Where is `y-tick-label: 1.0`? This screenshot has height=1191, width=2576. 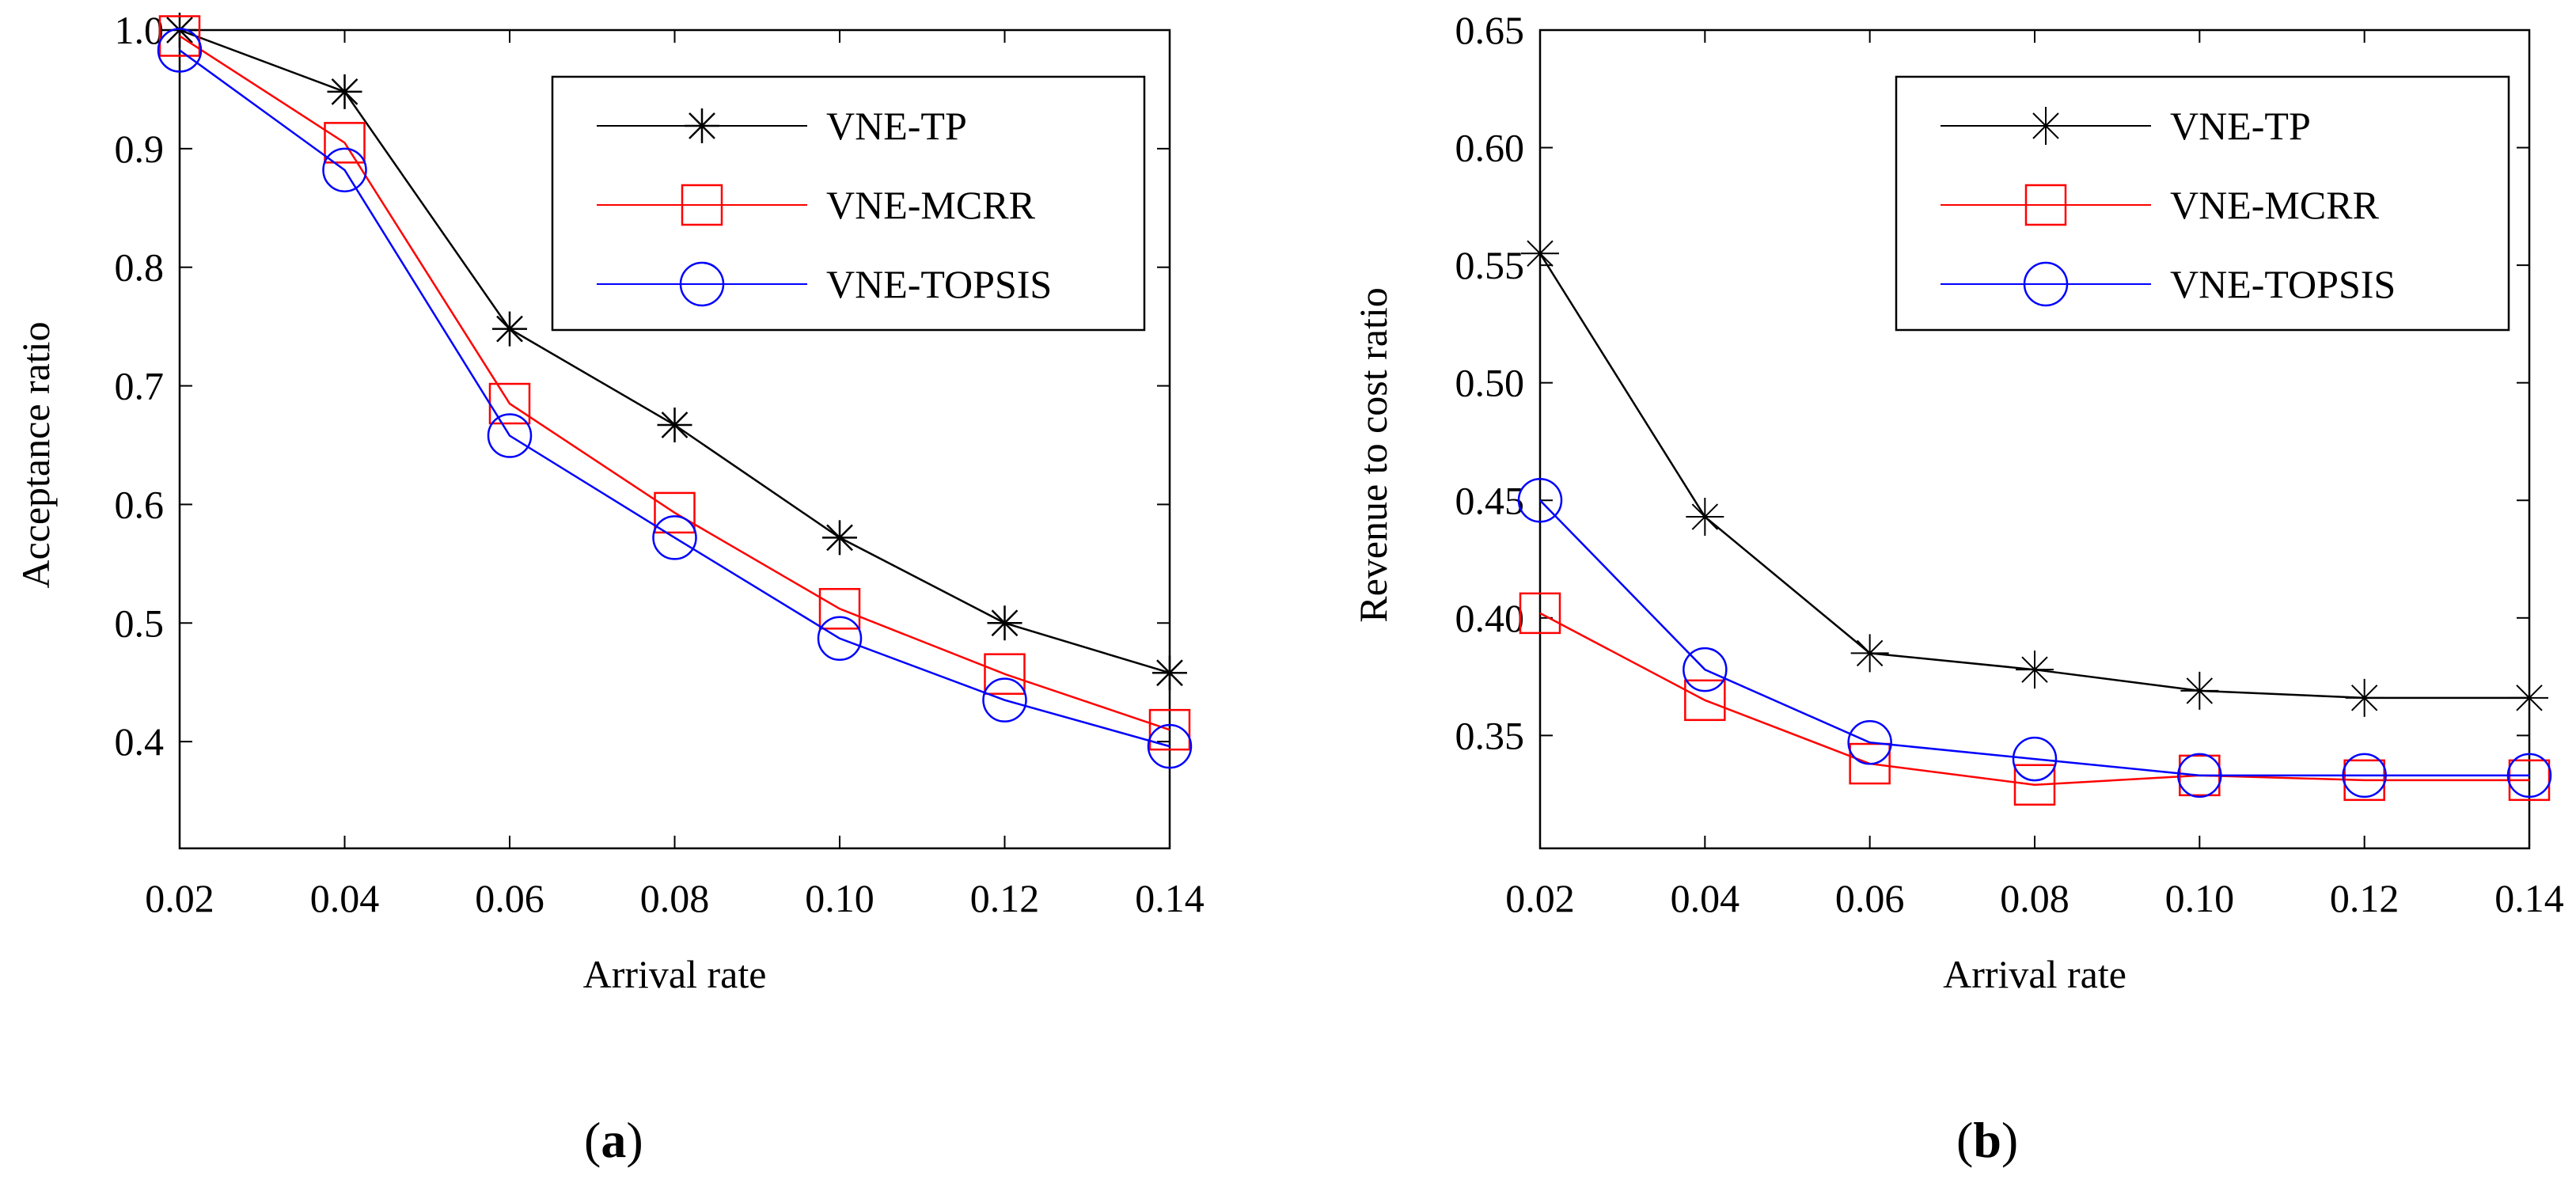 y-tick-label: 1.0 is located at coordinates (140, 30).